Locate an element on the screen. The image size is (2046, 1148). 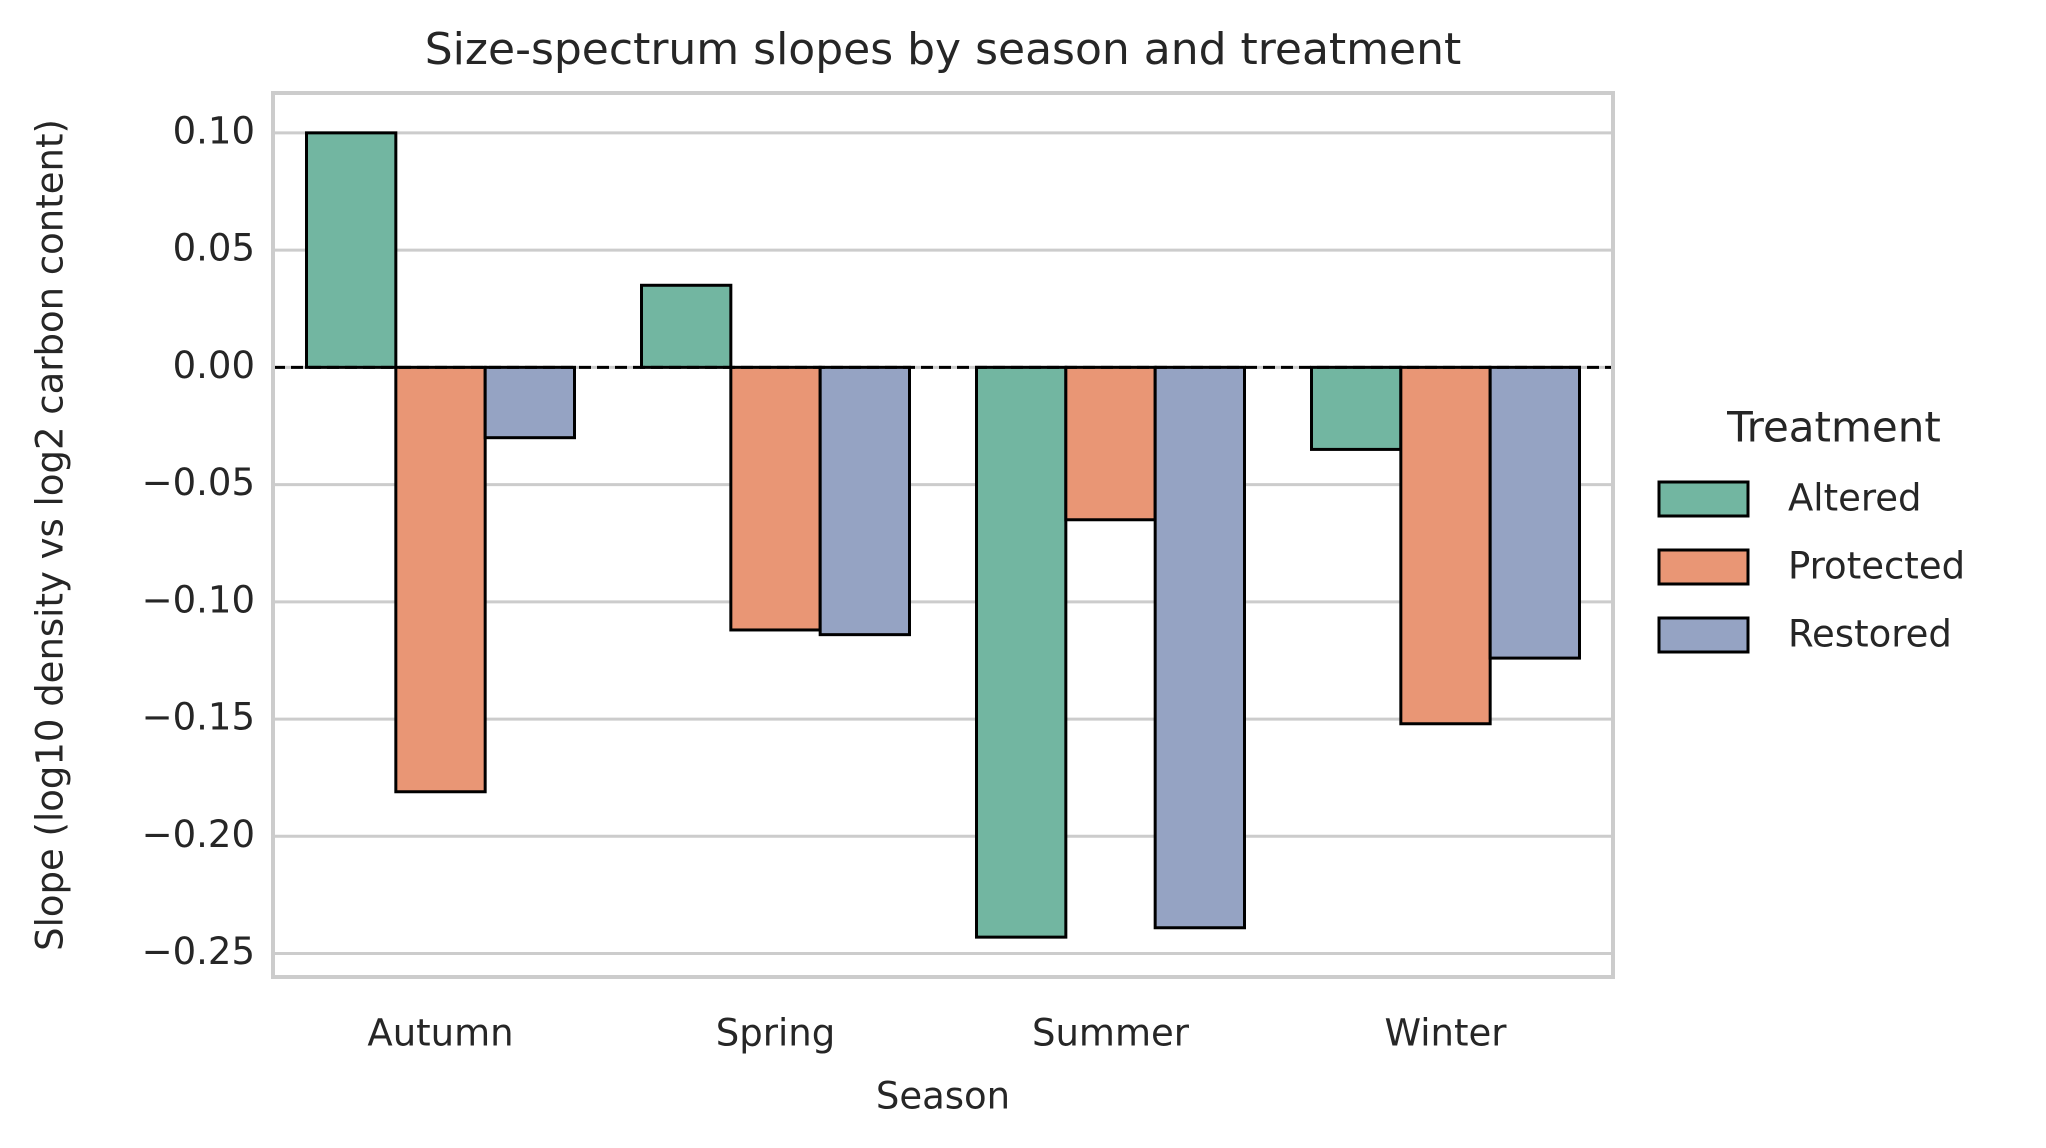
legend-label: Altered is located at coordinates (1855, 498).